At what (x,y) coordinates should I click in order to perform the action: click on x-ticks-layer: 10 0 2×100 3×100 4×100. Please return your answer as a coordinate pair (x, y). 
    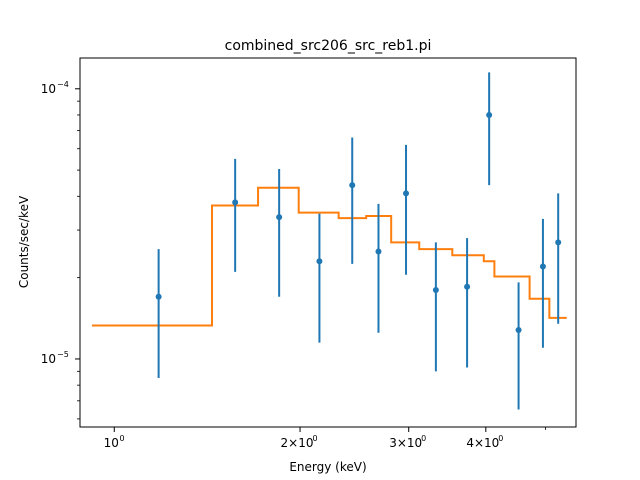
    Looking at the image, I should click on (325, 438).